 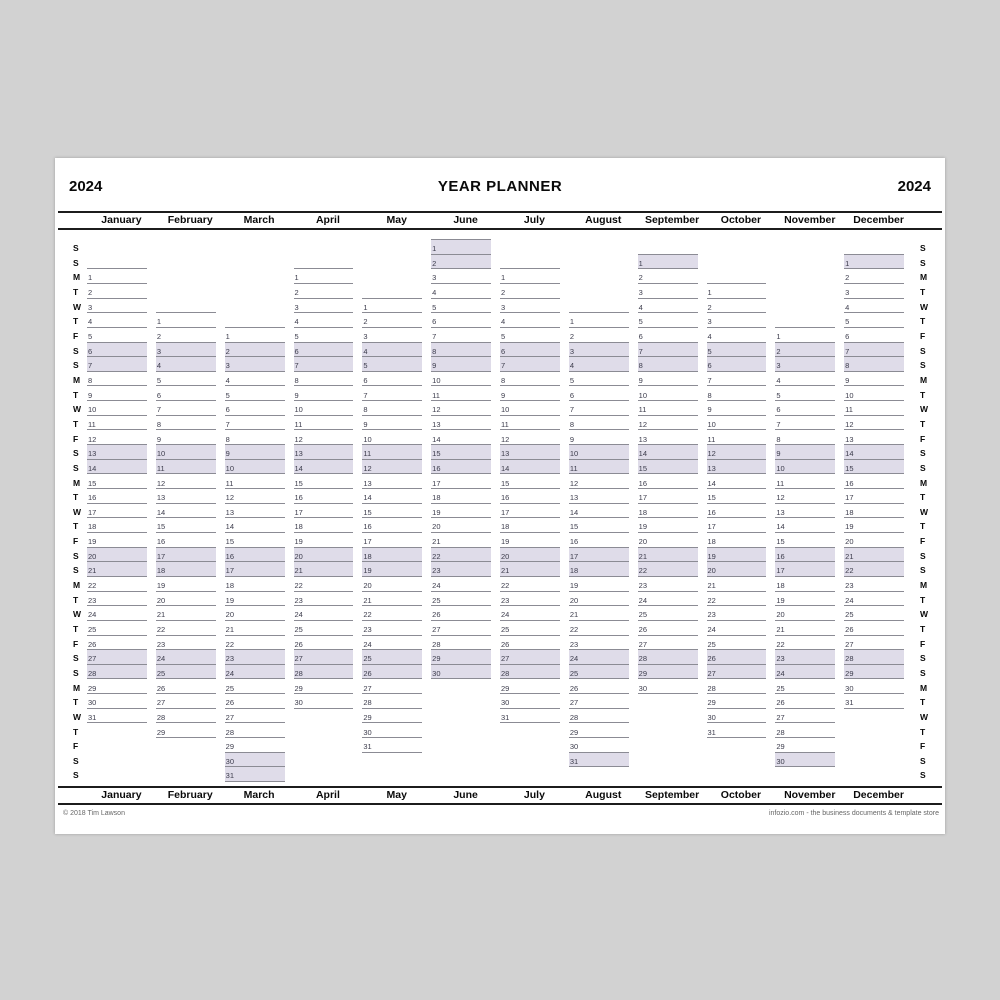 What do you see at coordinates (367, 468) in the screenshot?
I see `date-number: 12` at bounding box center [367, 468].